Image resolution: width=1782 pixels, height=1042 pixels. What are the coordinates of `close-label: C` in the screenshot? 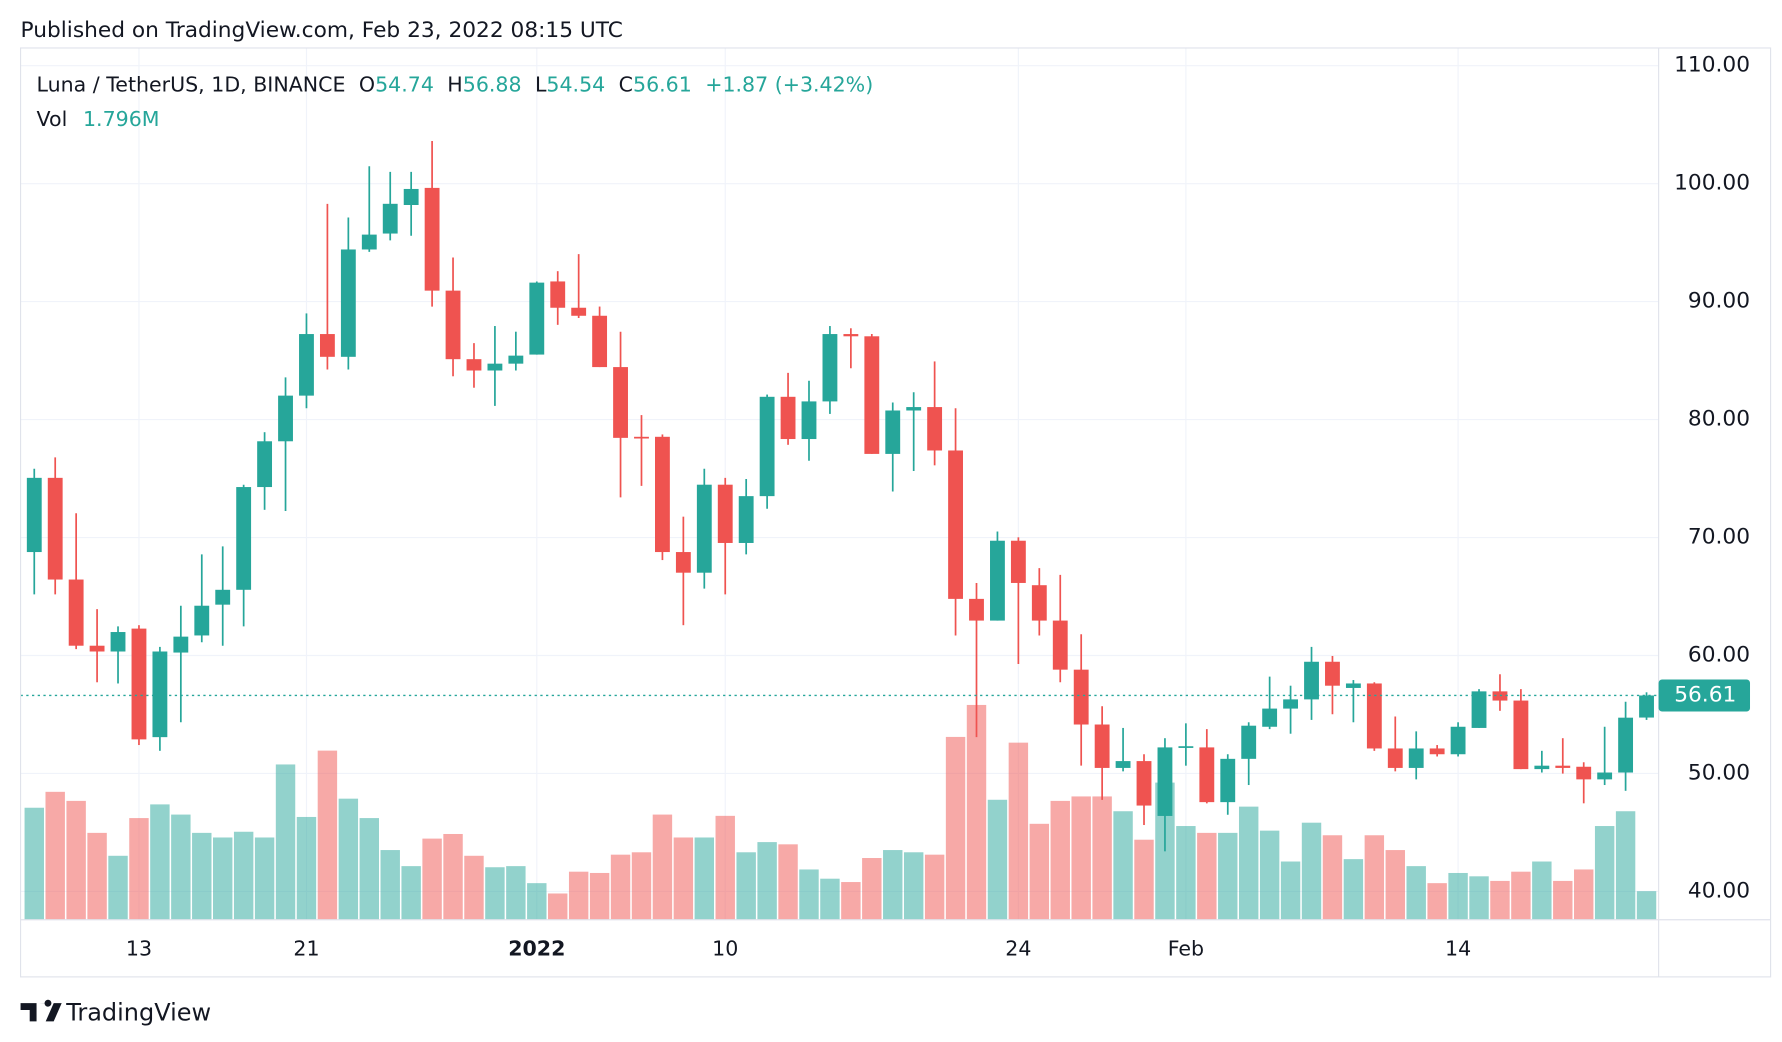 It's located at (626, 85).